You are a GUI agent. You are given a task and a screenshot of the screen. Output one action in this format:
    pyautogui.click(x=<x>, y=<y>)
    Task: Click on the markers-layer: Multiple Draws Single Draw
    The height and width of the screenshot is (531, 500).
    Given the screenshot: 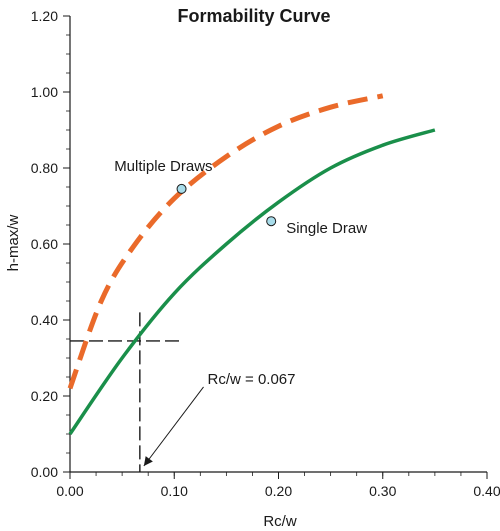 What is the action you would take?
    pyautogui.click(x=240, y=197)
    